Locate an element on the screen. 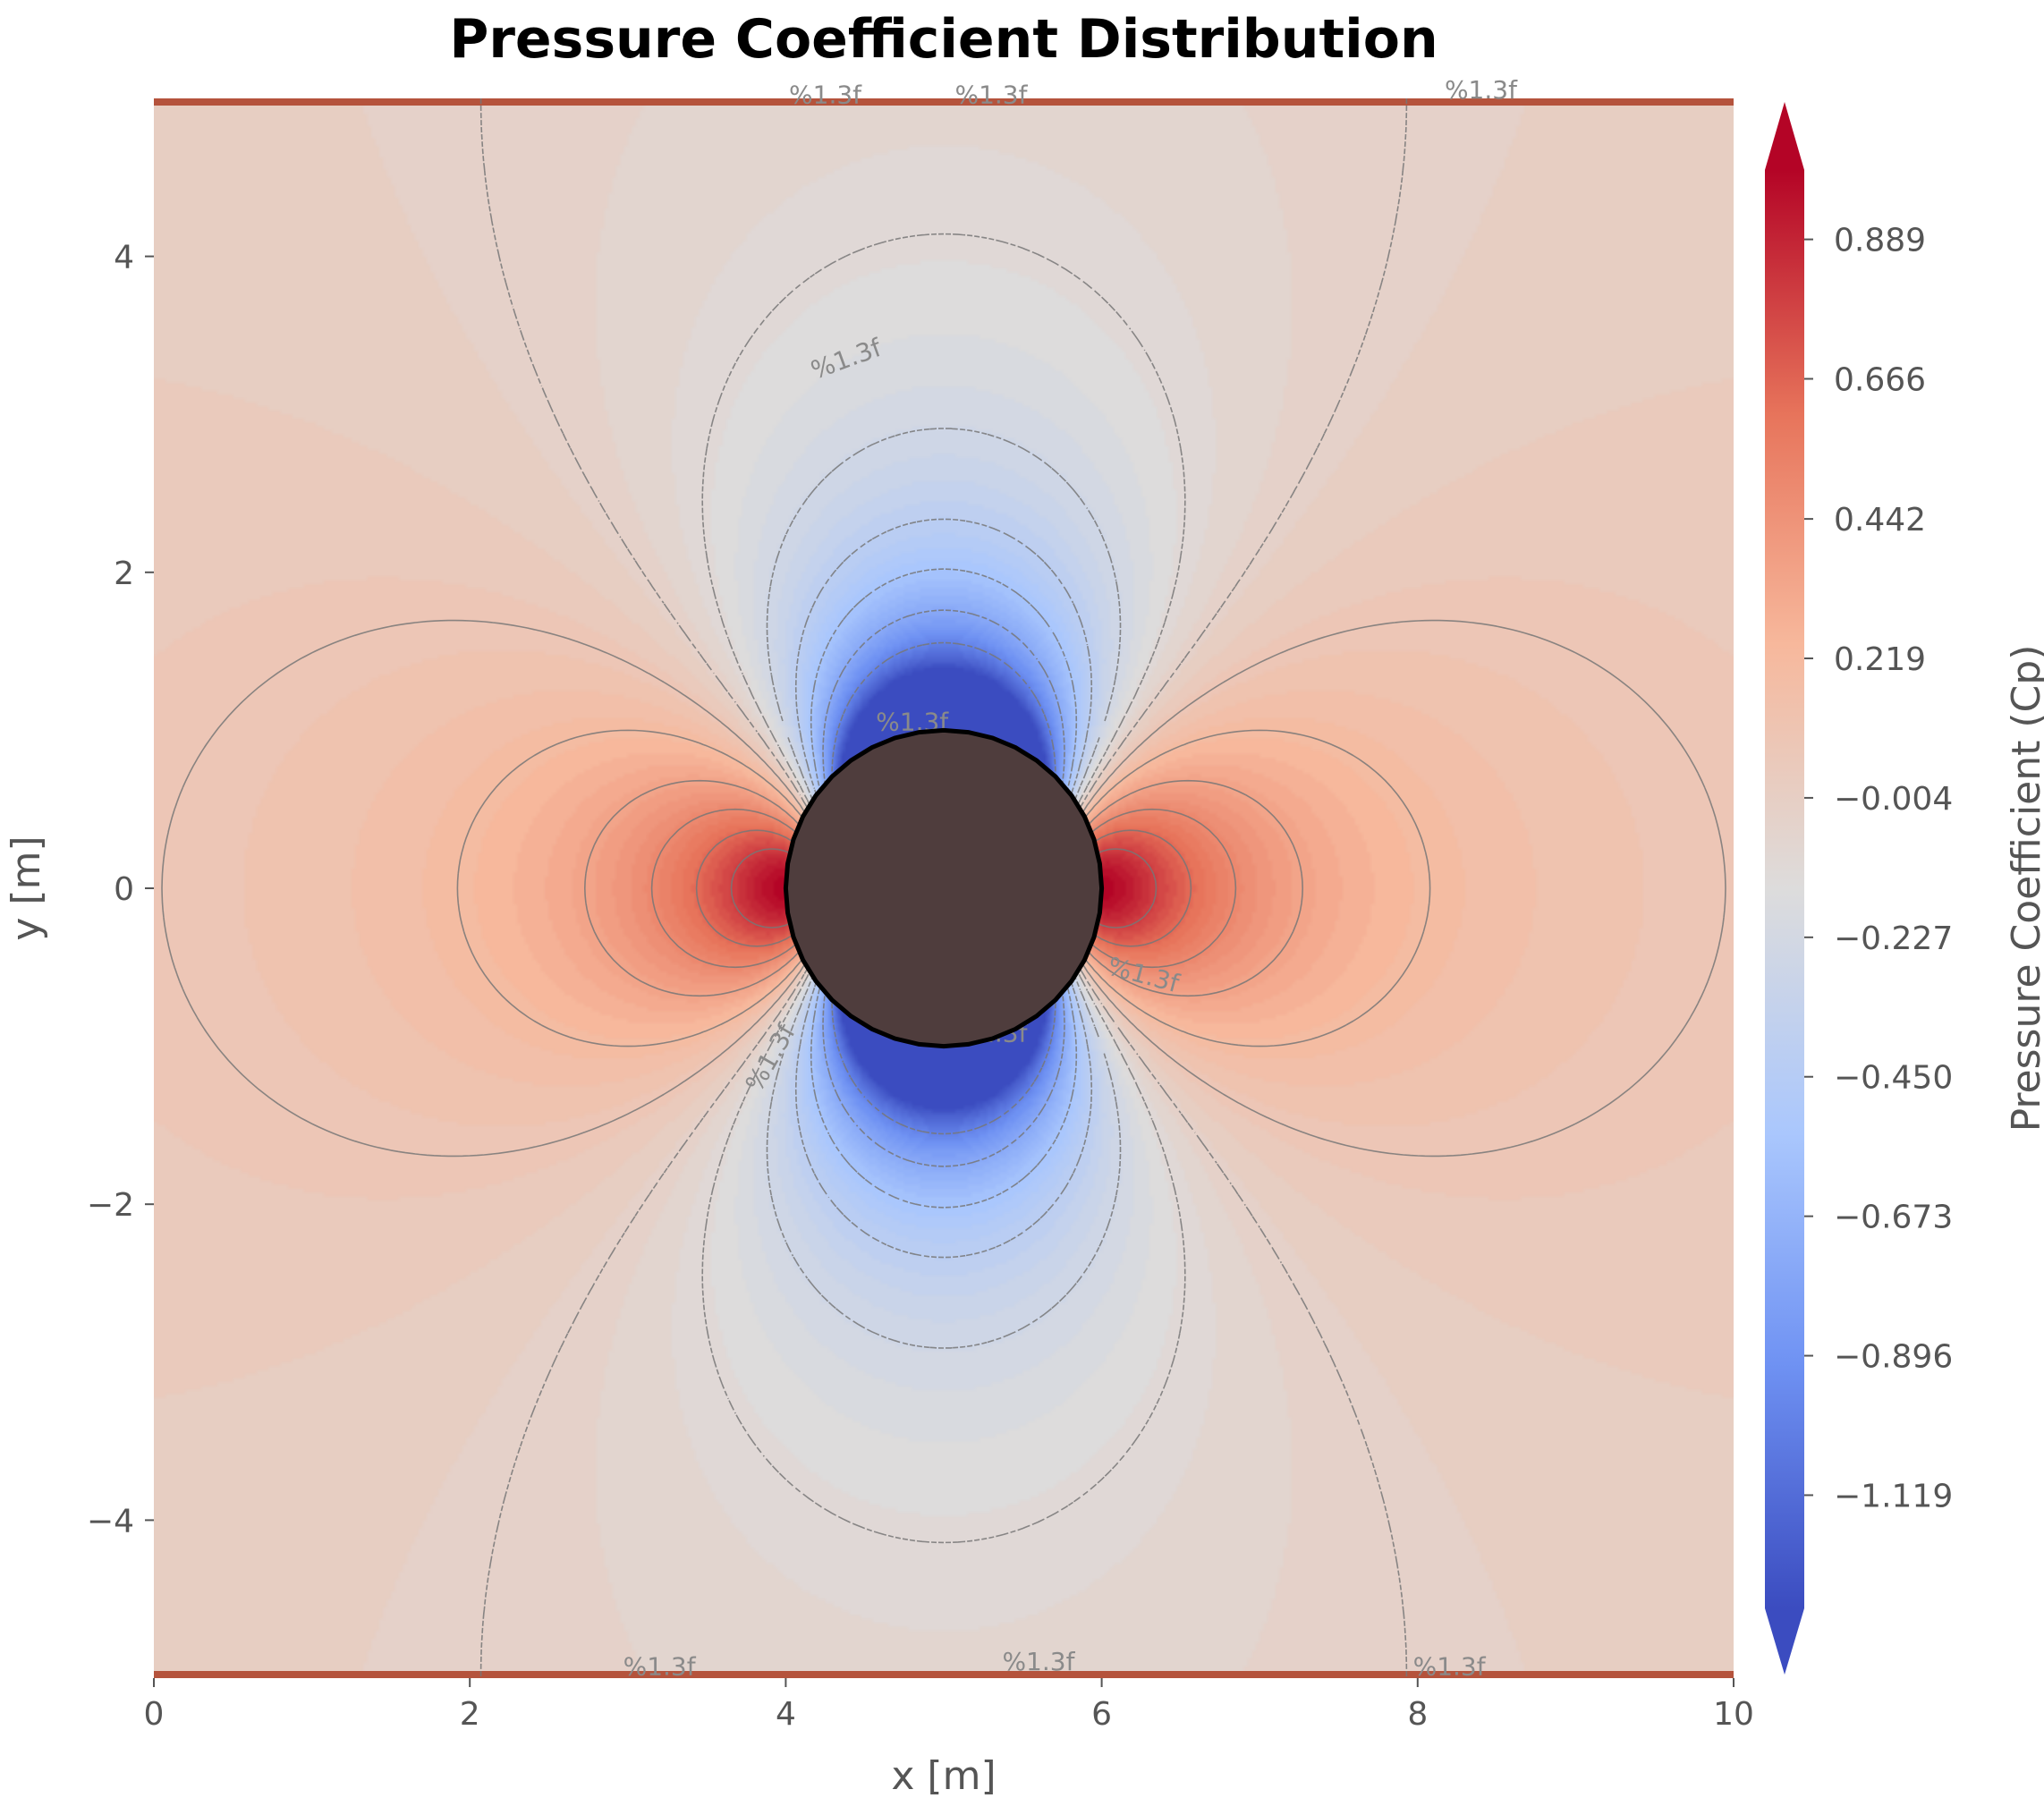 Image resolution: width=2044 pixels, height=1815 pixels. chart-title: Pressure Coefficient Distribution is located at coordinates (944, 39).